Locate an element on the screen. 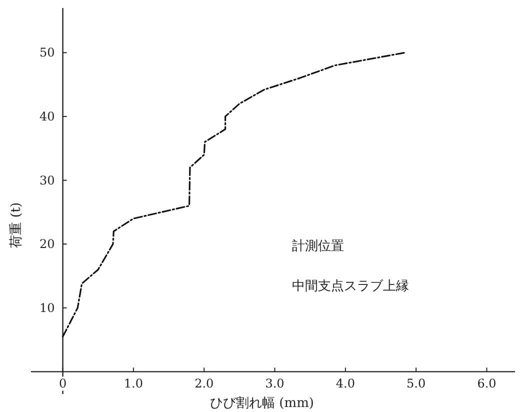 The height and width of the screenshot is (412, 520). x-tick-label: 3.0 is located at coordinates (274, 383).